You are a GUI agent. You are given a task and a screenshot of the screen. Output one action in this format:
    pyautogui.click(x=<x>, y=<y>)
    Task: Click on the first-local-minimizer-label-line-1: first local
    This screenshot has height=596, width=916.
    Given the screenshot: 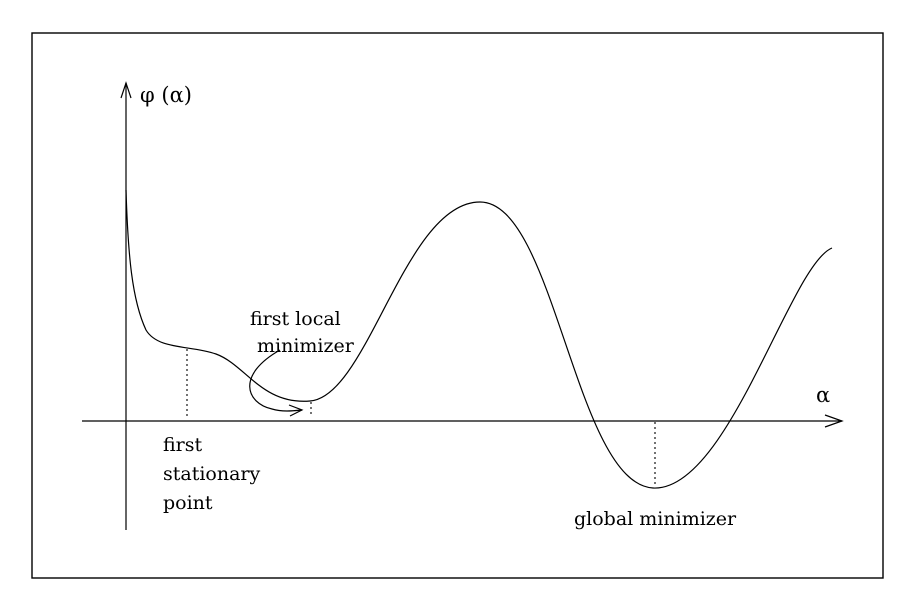 What is the action you would take?
    pyautogui.click(x=295, y=319)
    